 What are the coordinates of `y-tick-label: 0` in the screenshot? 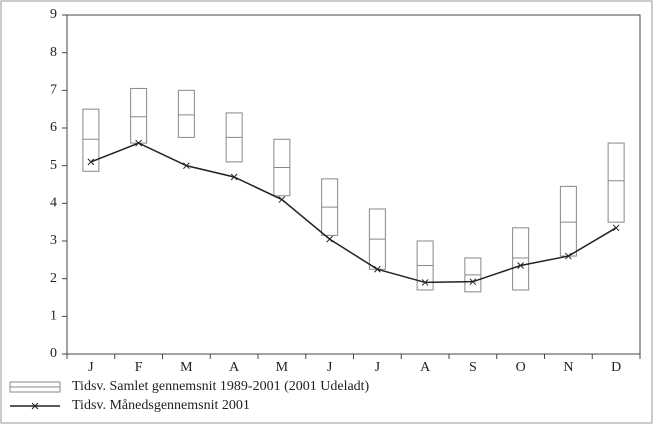 It's located at (53, 353).